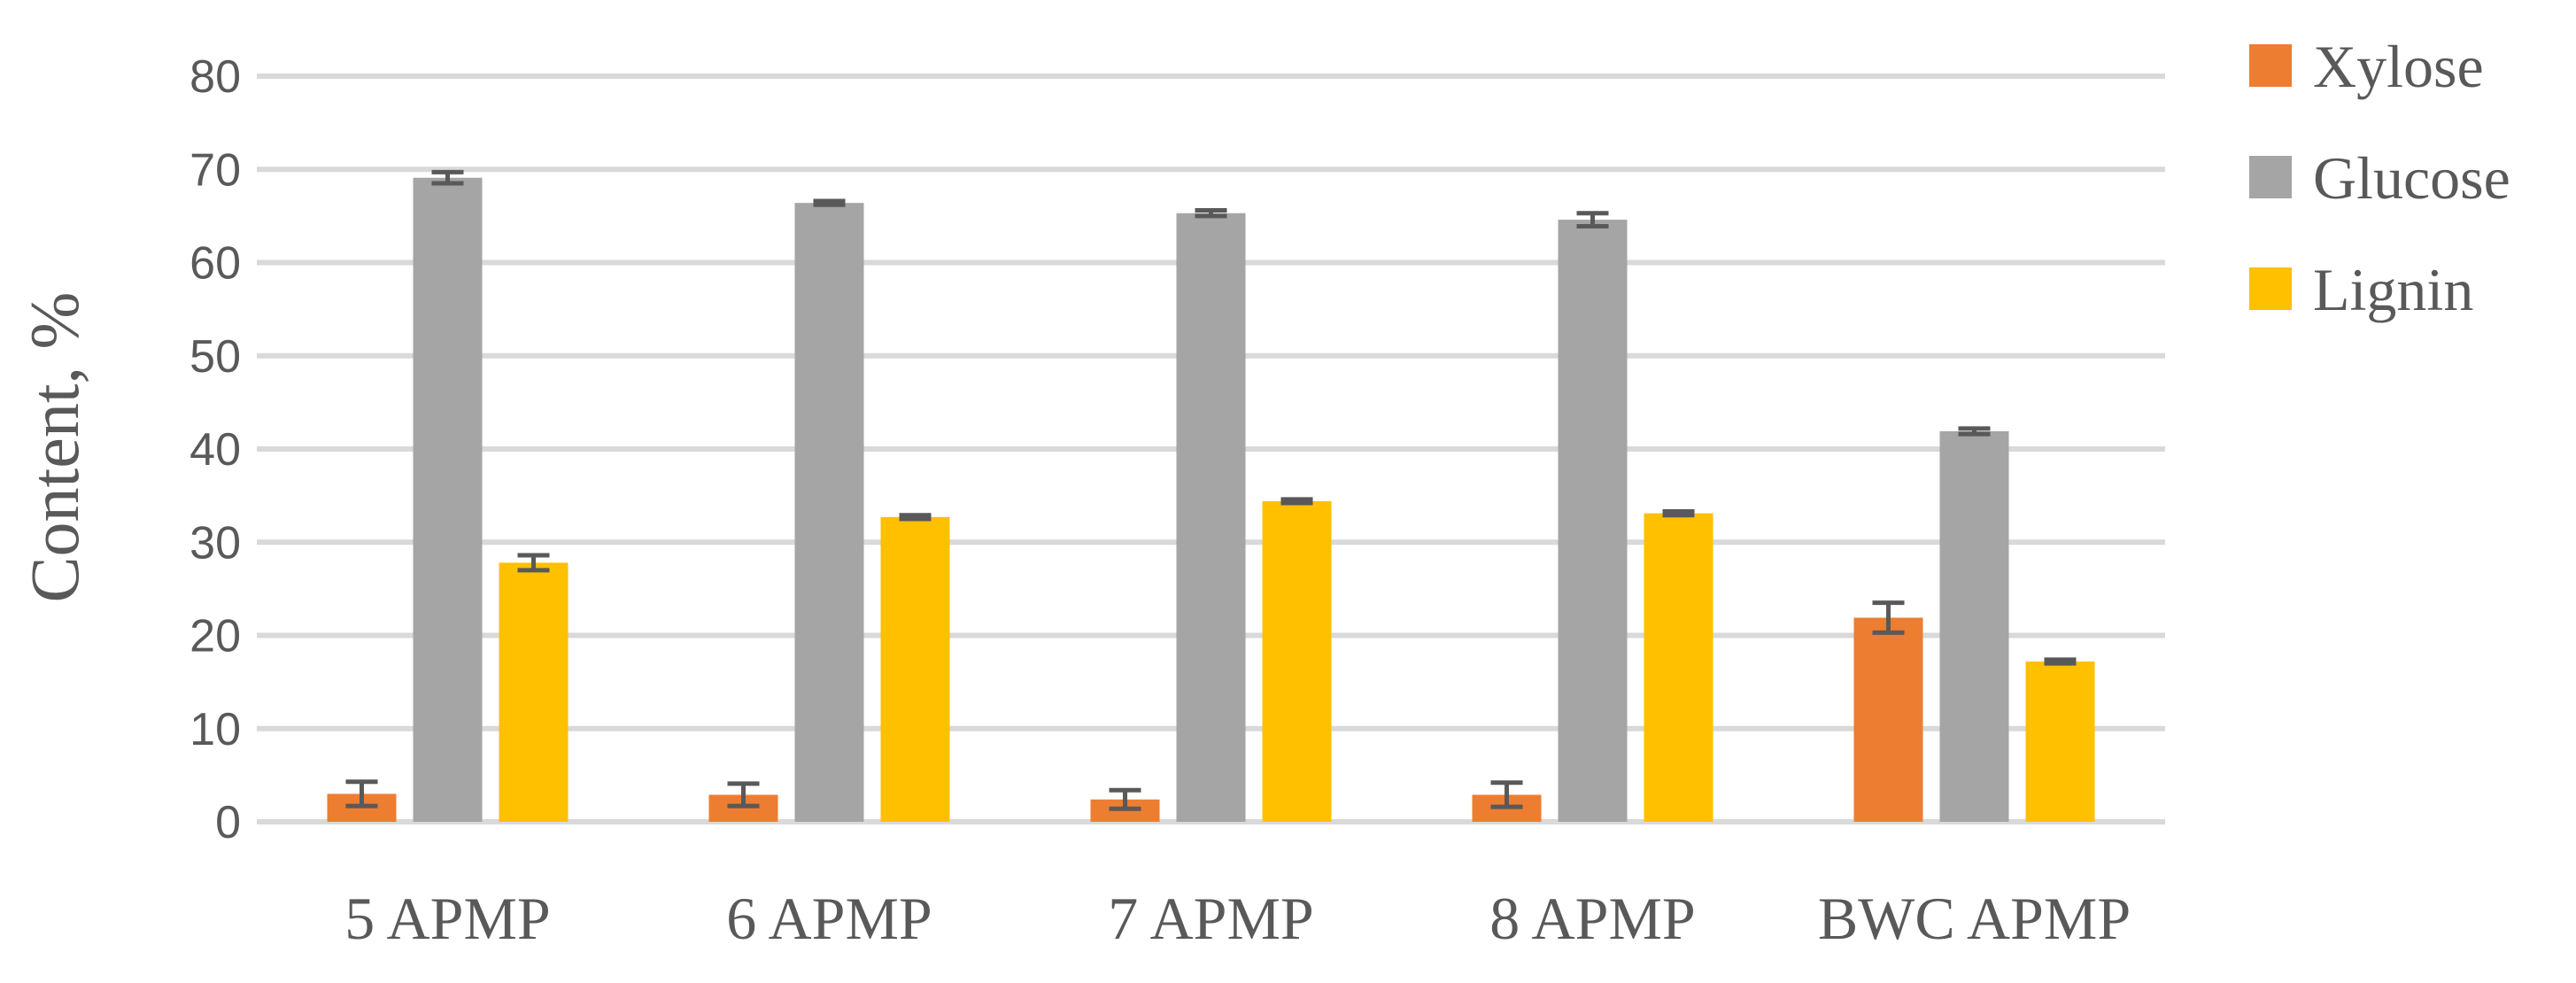  Describe the element at coordinates (1592, 918) in the screenshot. I see `x-tick-label: 8 APMP` at that location.